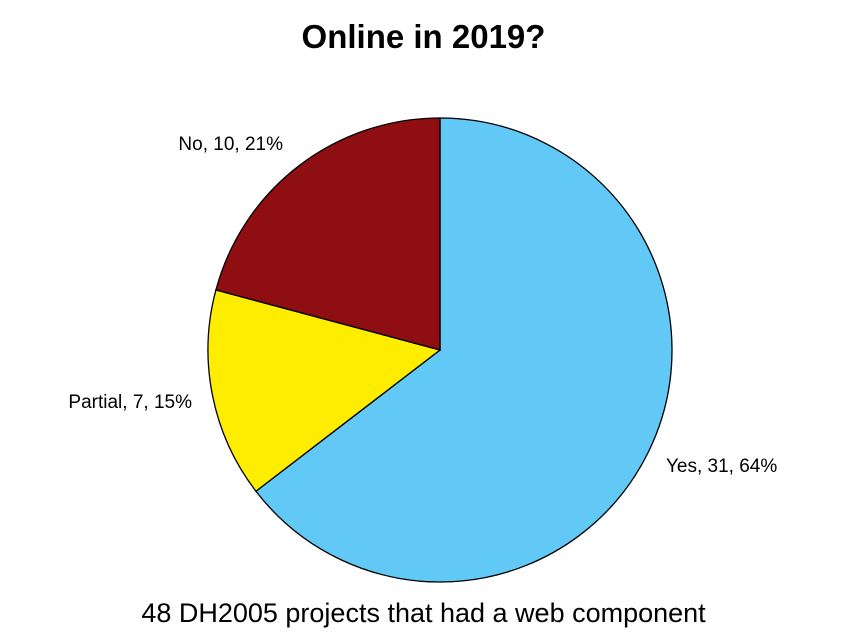  Describe the element at coordinates (423, 36) in the screenshot. I see `chart-title: Online in 2019?` at that location.